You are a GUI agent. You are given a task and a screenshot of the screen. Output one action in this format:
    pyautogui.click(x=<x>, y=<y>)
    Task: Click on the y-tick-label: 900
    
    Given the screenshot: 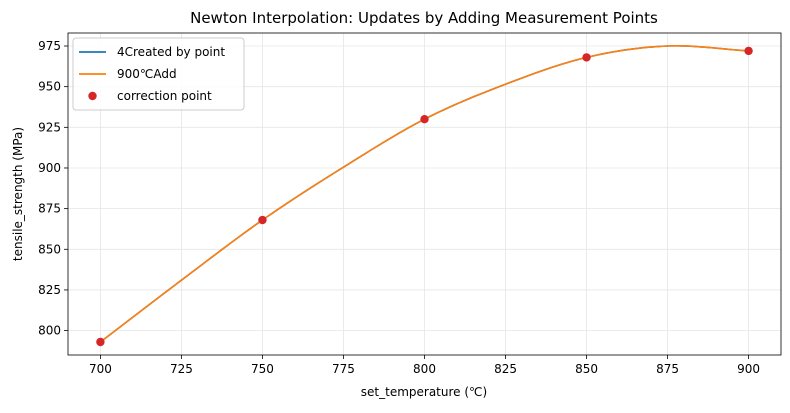 What is the action you would take?
    pyautogui.click(x=49, y=168)
    